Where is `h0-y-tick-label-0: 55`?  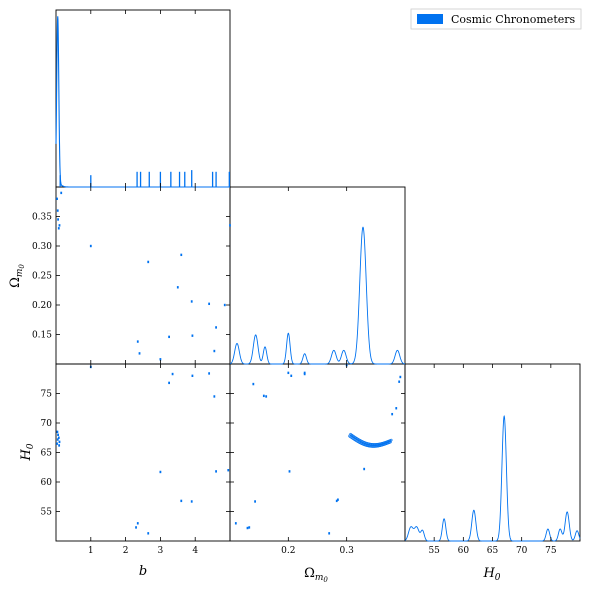 h0-y-tick-label-0: 55 is located at coordinates (47, 513).